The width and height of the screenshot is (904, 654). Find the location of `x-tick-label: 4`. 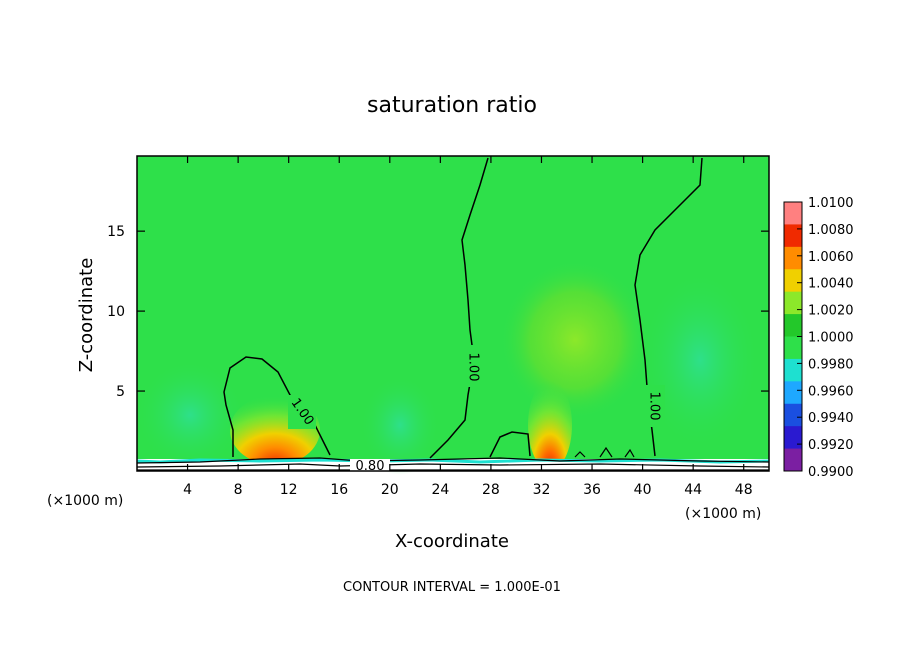

x-tick-label: 4 is located at coordinates (187, 490).